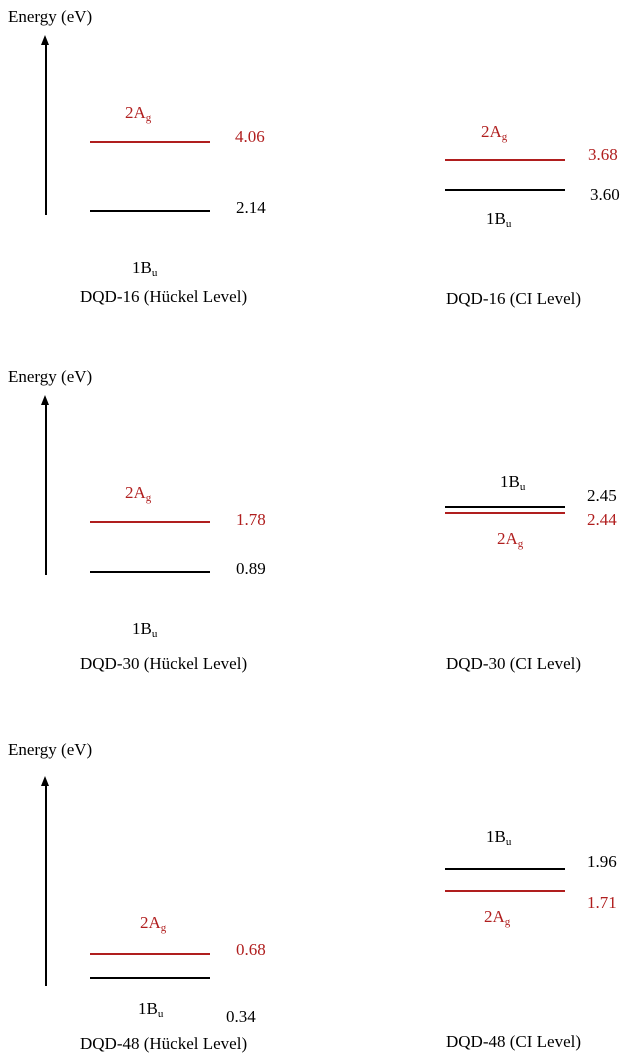  Describe the element at coordinates (605, 194) in the screenshot. I see `ci-bu-value-1: 3.60` at that location.